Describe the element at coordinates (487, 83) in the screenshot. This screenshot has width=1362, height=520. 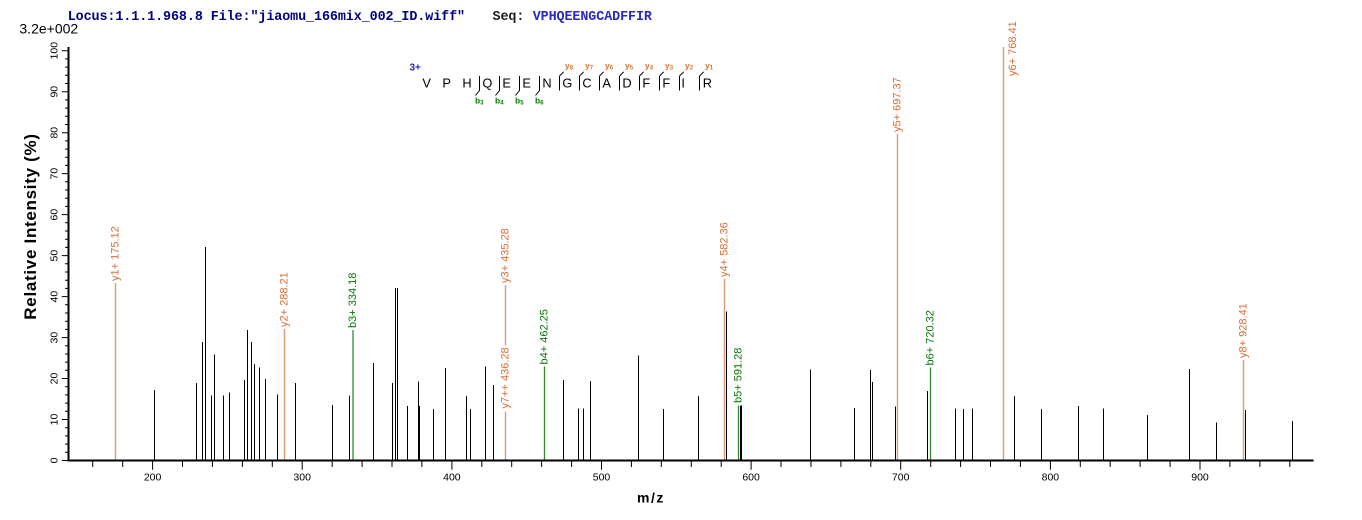
I see `svg-text: Q` at that location.